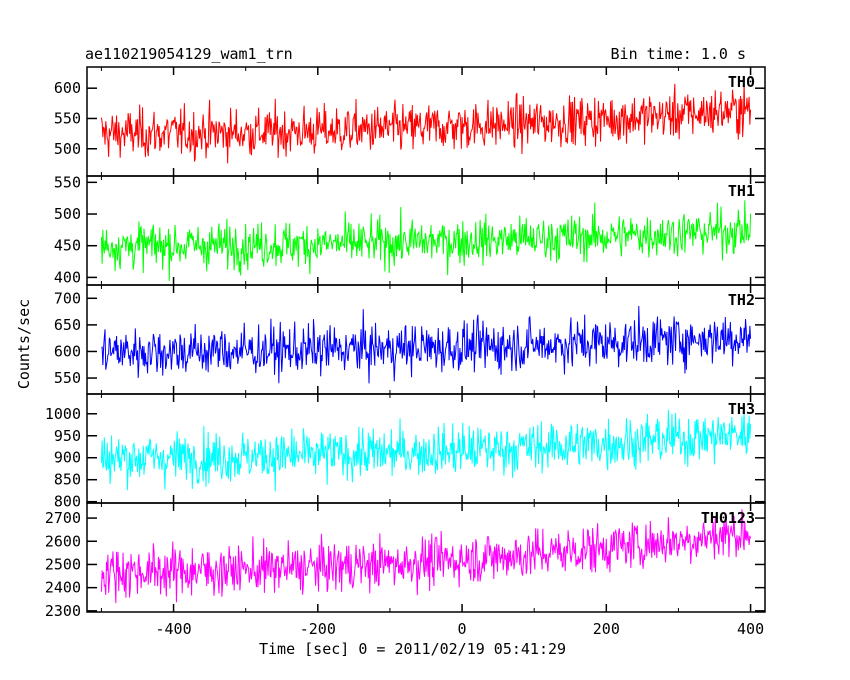 This screenshot has height=680, width=850. What do you see at coordinates (741, 409) in the screenshot?
I see `series-label-th3: TH3` at bounding box center [741, 409].